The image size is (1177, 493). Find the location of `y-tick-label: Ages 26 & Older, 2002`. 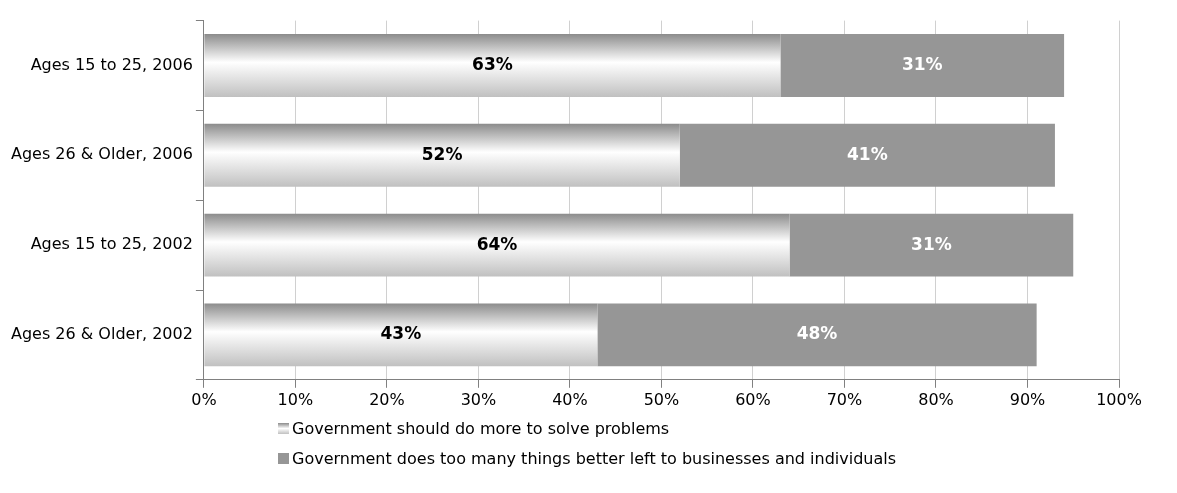

y-tick-label: Ages 26 & Older, 2002 is located at coordinates (101, 334).